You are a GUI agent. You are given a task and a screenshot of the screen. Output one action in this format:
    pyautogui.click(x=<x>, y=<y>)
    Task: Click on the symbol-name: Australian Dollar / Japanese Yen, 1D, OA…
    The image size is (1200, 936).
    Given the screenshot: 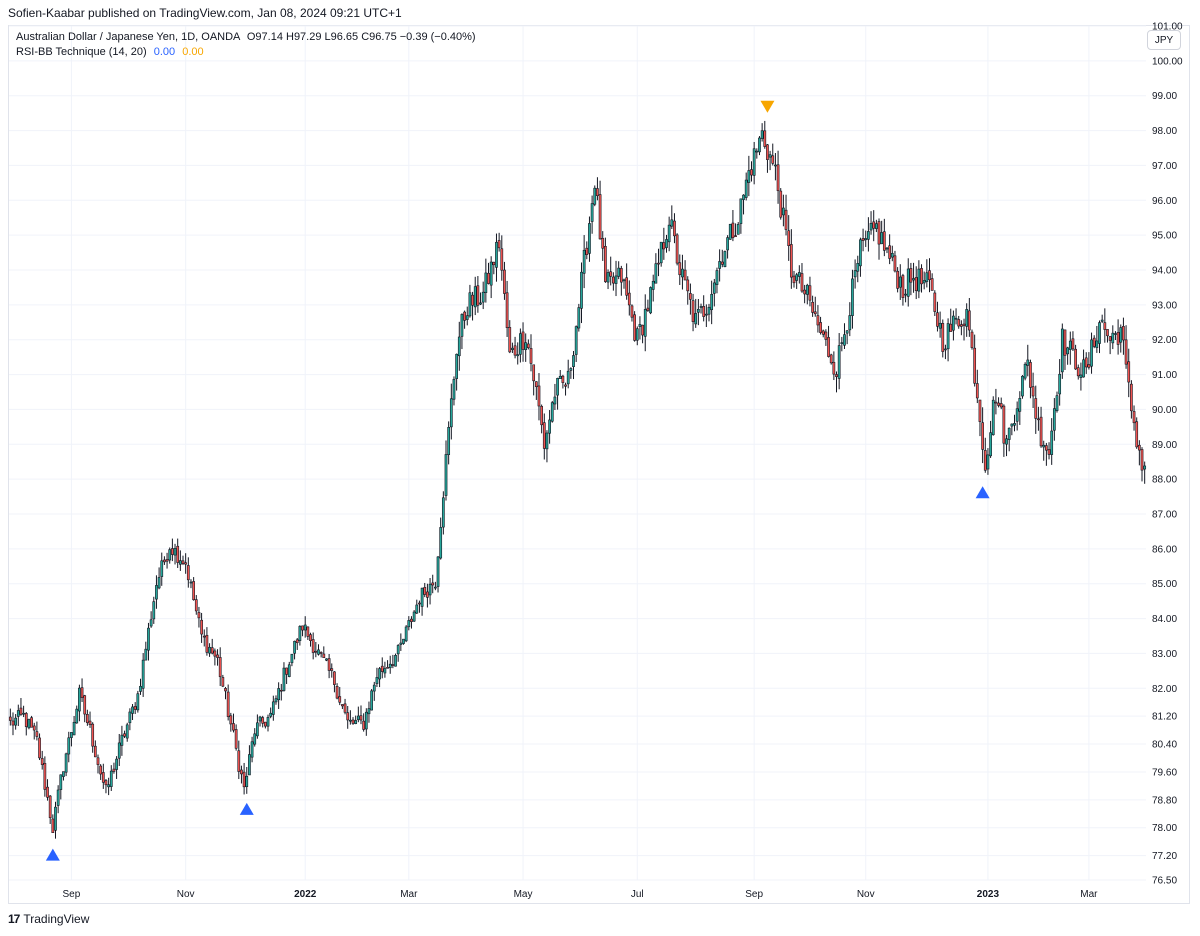 What is the action you would take?
    pyautogui.click(x=128, y=37)
    